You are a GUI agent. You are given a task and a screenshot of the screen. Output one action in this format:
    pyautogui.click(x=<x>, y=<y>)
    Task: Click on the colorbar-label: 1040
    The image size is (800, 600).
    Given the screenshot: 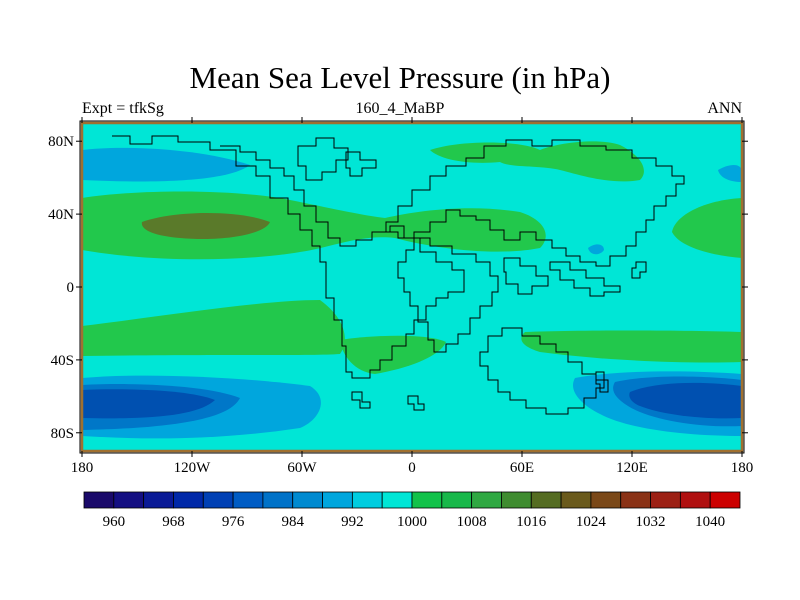 What is the action you would take?
    pyautogui.click(x=710, y=522)
    